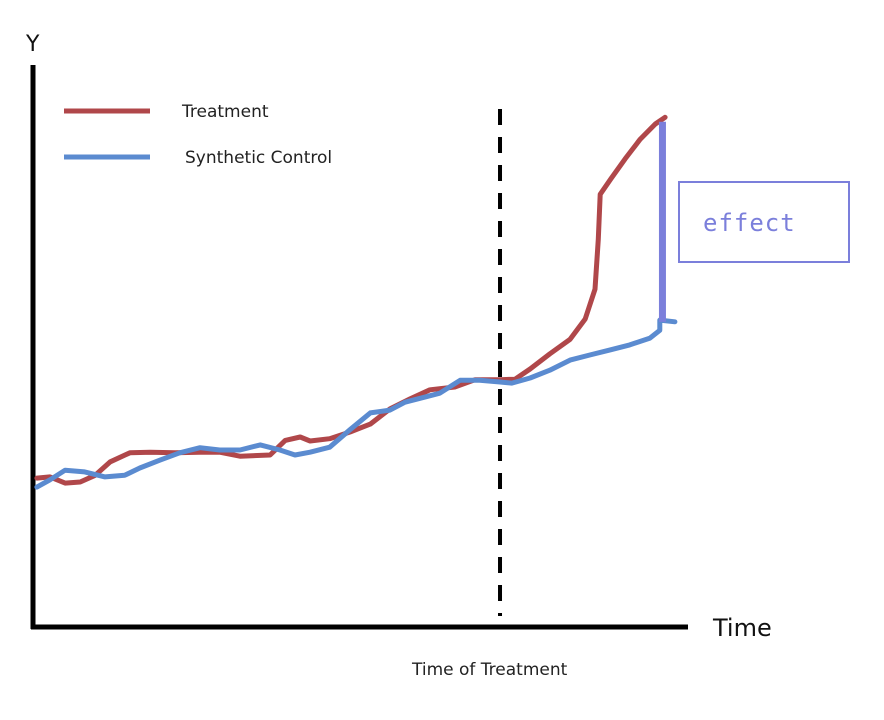  What do you see at coordinates (32, 44) in the screenshot?
I see `y-axis-label: Y` at bounding box center [32, 44].